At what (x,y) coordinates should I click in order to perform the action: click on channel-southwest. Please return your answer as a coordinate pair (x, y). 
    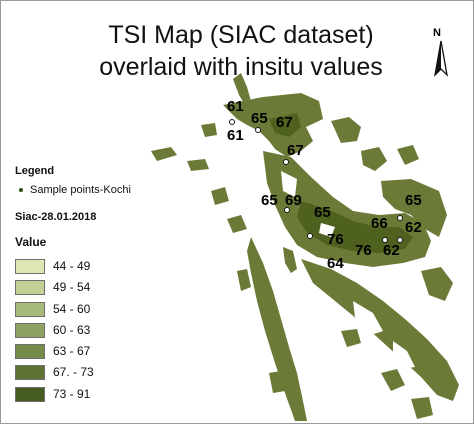
    Looking at the image, I should click on (290, 260).